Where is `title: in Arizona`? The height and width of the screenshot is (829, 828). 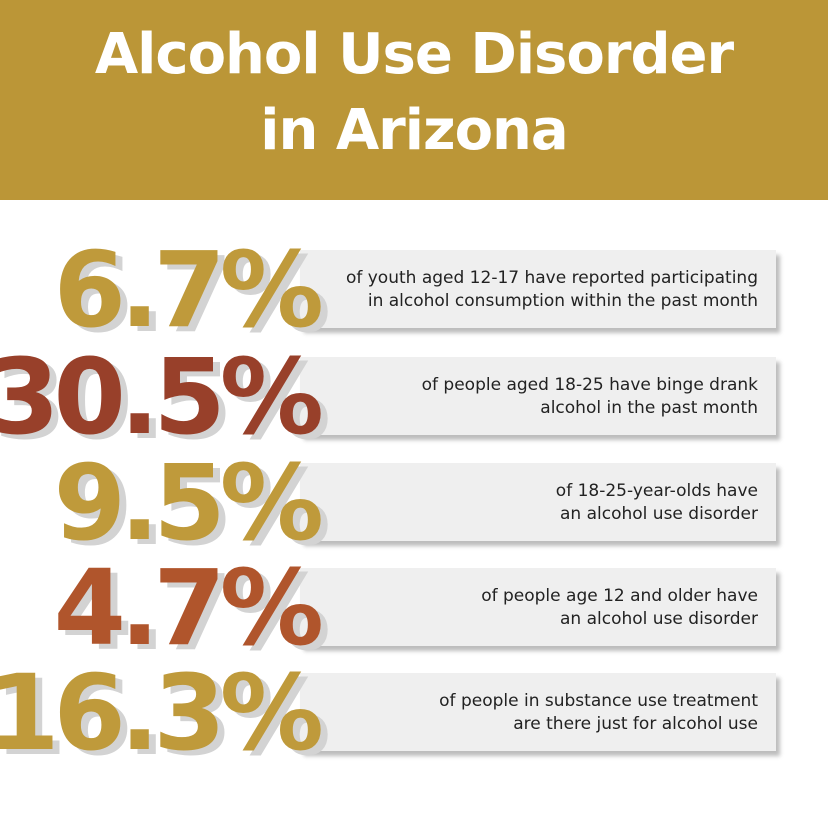 title: in Arizona is located at coordinates (414, 130).